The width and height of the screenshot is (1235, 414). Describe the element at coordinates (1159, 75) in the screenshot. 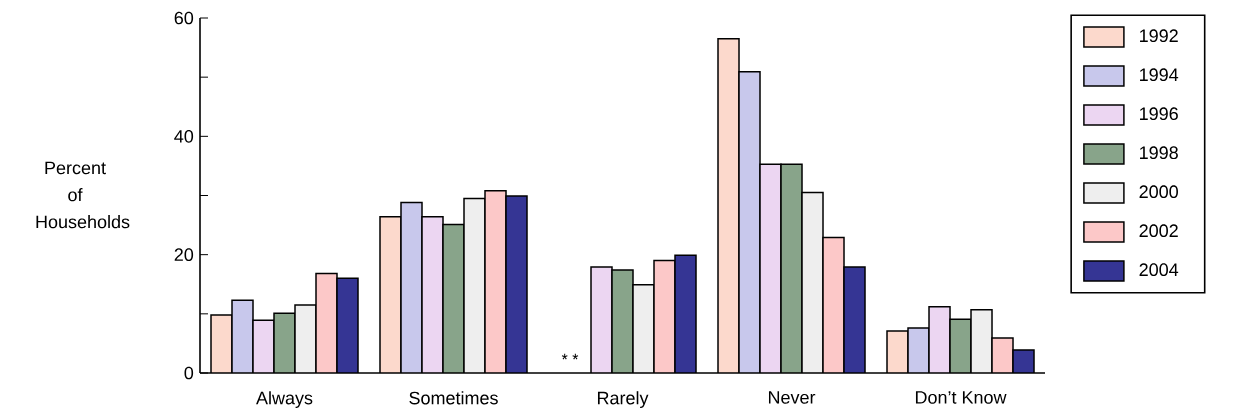

I see `legend-label: 1994` at that location.